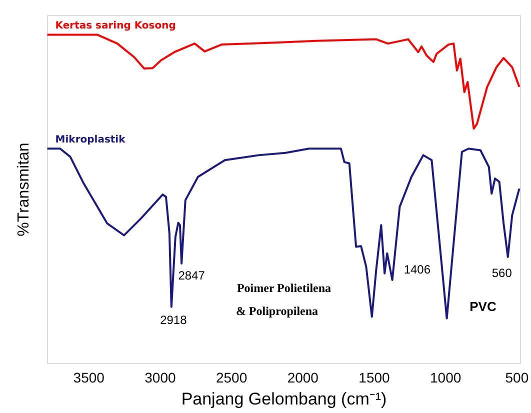  I want to click on x-tick-label: 3000, so click(160, 378).